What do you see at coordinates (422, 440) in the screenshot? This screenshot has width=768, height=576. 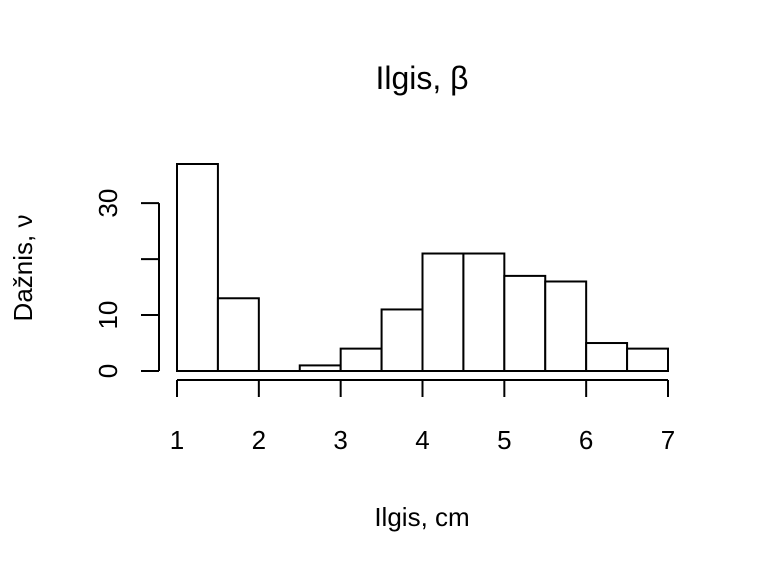 I see `x-tick-label-4: 4` at bounding box center [422, 440].